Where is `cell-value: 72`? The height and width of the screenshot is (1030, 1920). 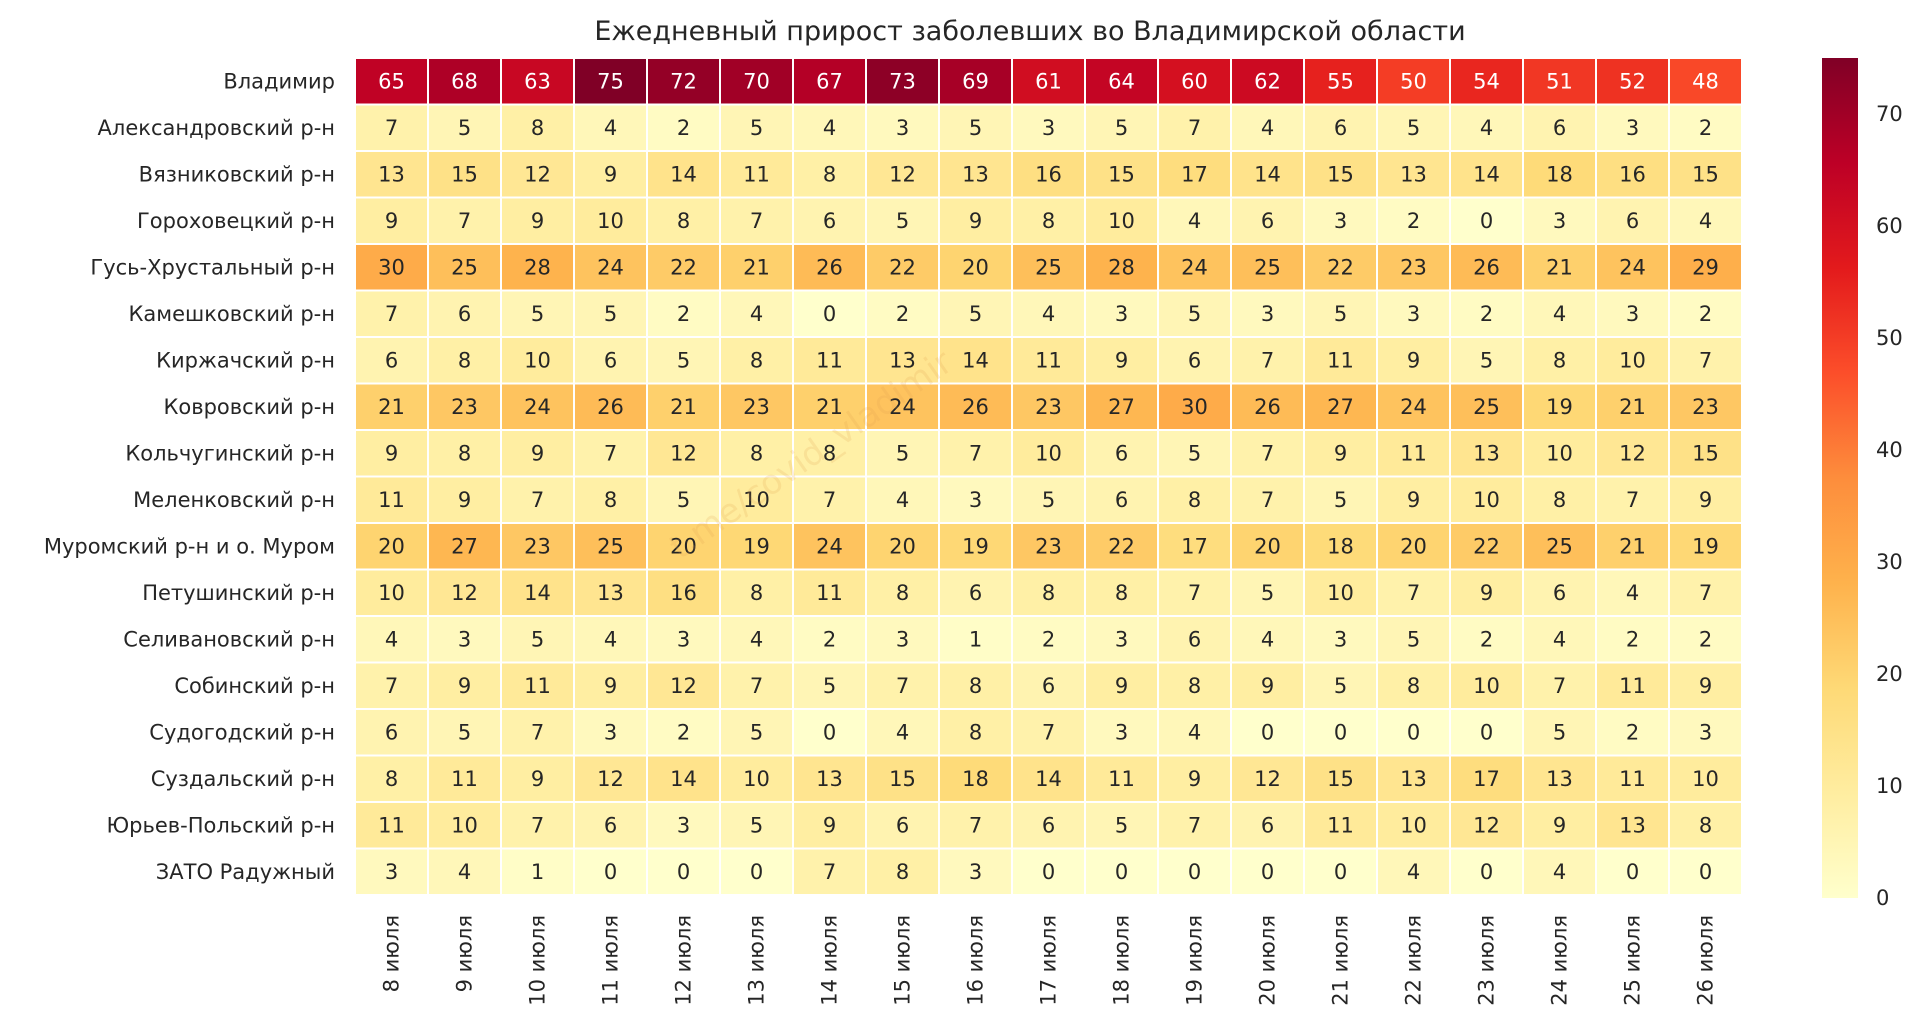
cell-value: 72 is located at coordinates (683, 81).